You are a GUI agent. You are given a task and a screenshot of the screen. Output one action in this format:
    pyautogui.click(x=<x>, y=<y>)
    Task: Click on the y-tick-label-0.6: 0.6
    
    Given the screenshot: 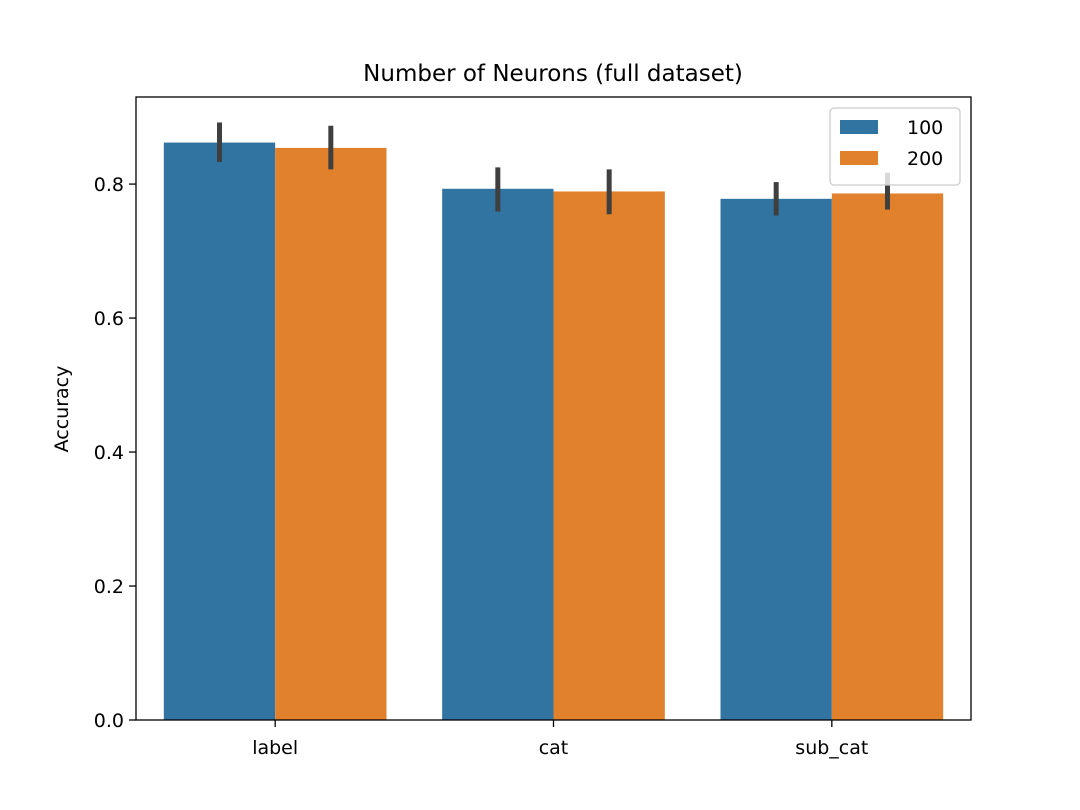 What is the action you would take?
    pyautogui.click(x=109, y=319)
    